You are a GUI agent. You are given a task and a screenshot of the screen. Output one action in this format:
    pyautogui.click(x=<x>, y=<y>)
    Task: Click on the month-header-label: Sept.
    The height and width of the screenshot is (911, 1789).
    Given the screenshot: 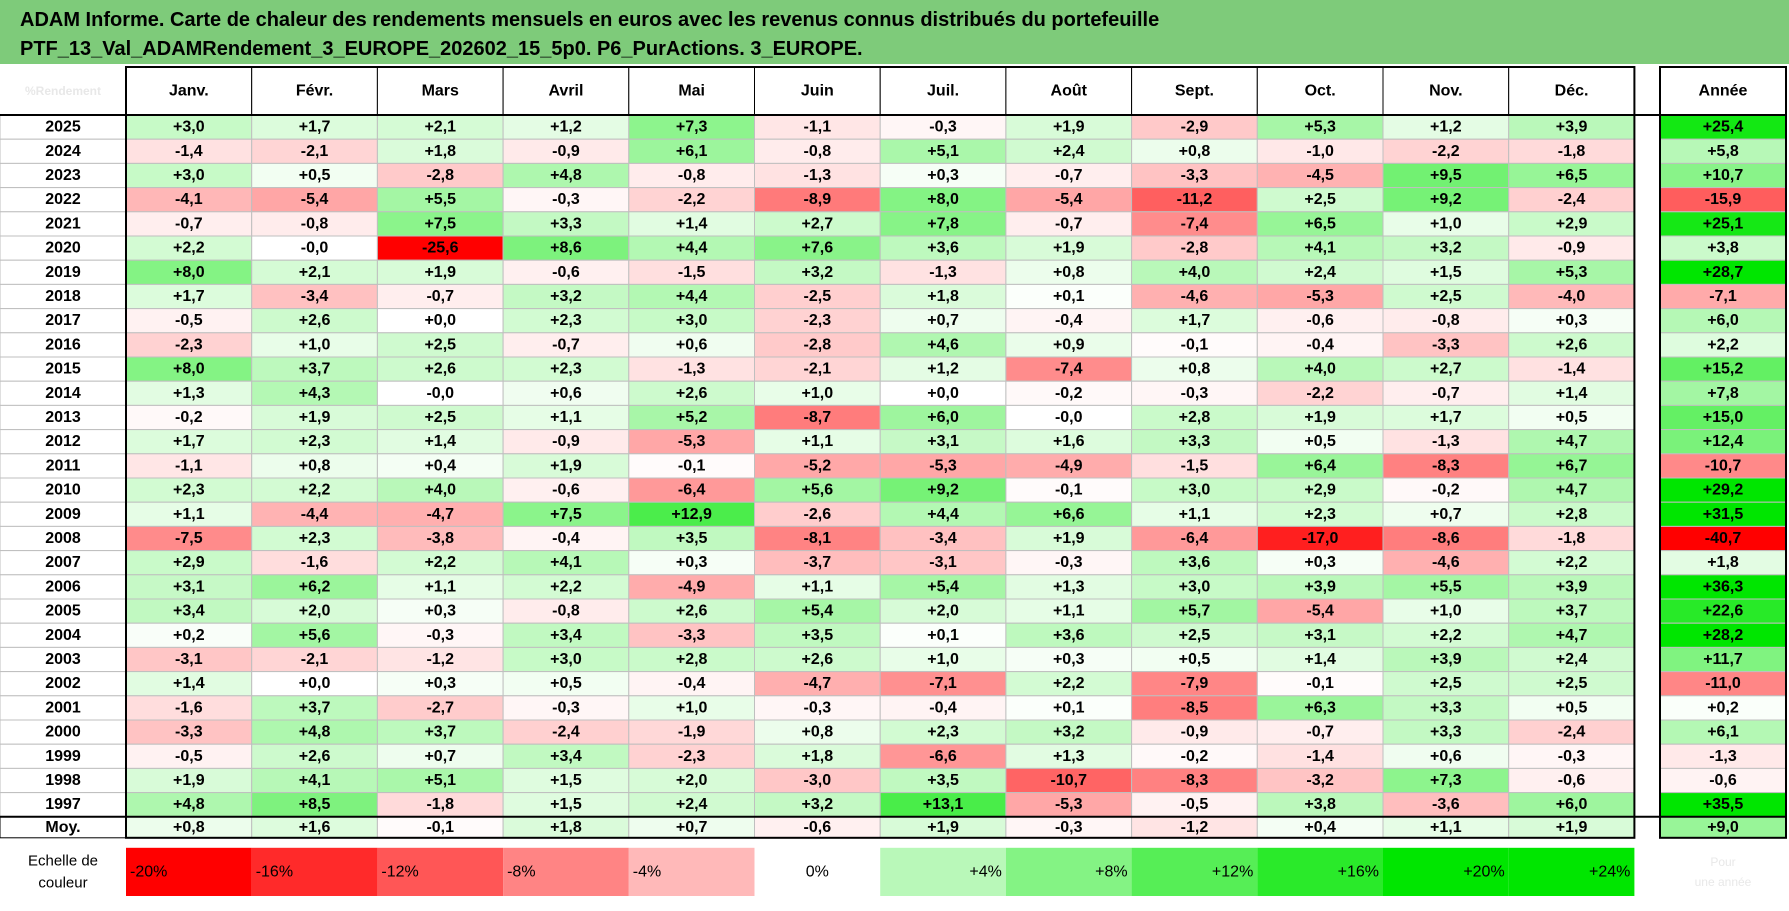 What is the action you would take?
    pyautogui.click(x=1194, y=91)
    